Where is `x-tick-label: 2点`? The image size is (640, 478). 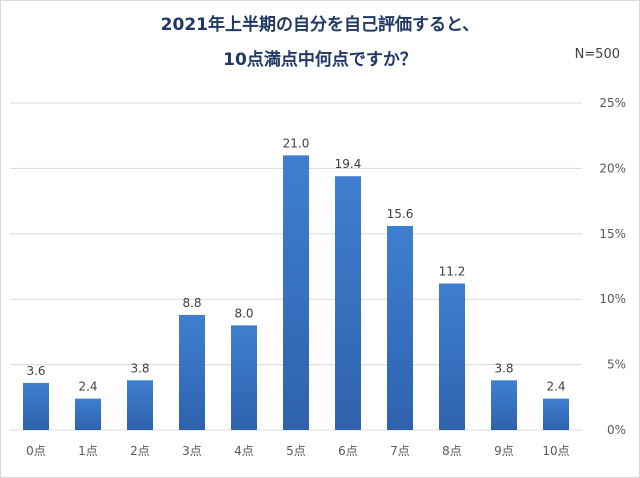
x-tick-label: 2点 is located at coordinates (140, 451).